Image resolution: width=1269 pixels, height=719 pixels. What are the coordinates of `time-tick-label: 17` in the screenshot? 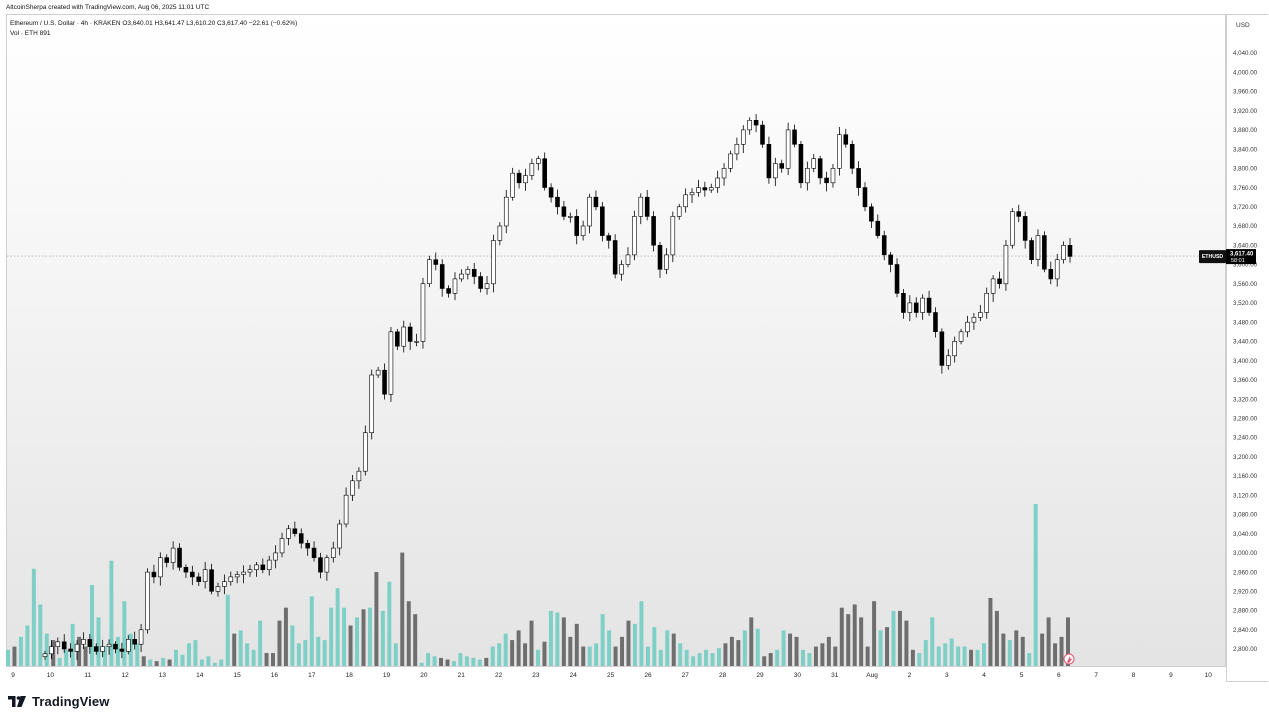 It's located at (312, 675).